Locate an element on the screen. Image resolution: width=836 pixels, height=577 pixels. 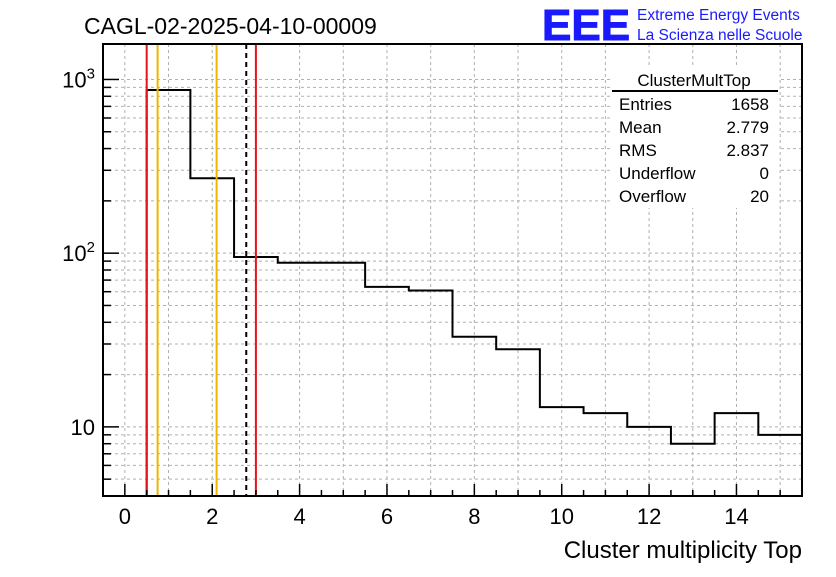
stats-label: Mean is located at coordinates (640, 127).